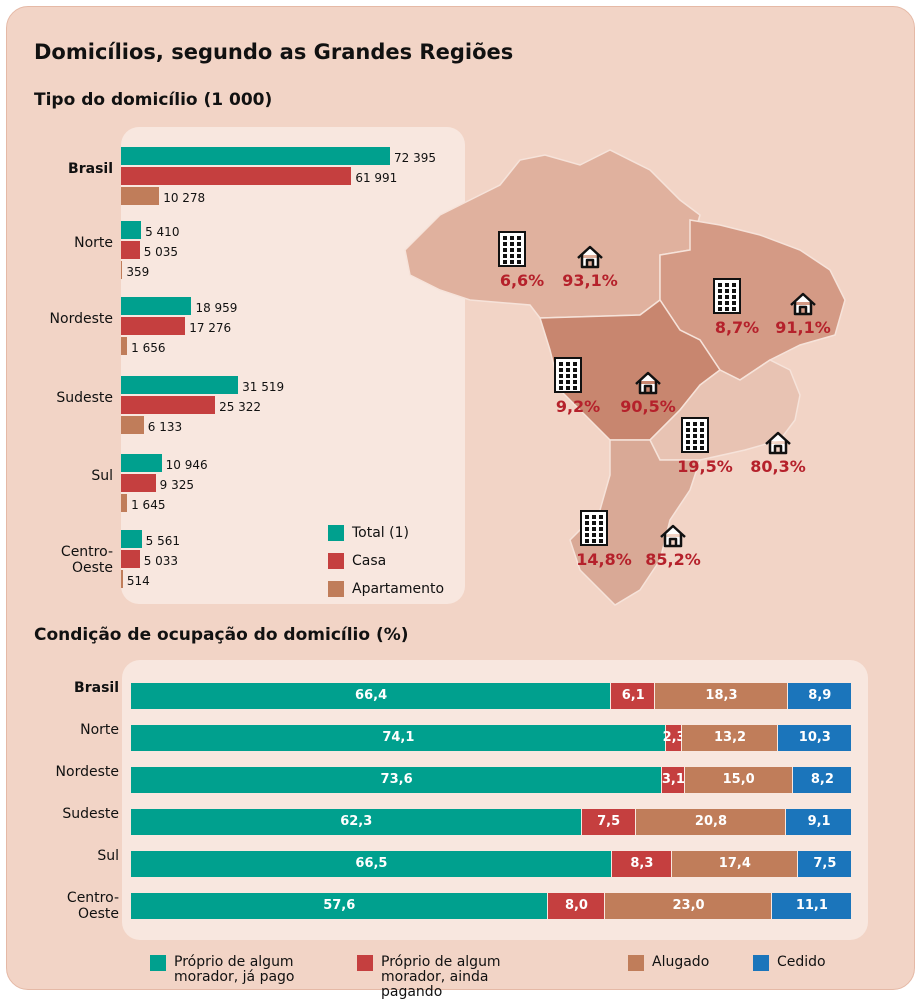  Describe the element at coordinates (161, 561) in the screenshot. I see `data-label: 5 033` at that location.